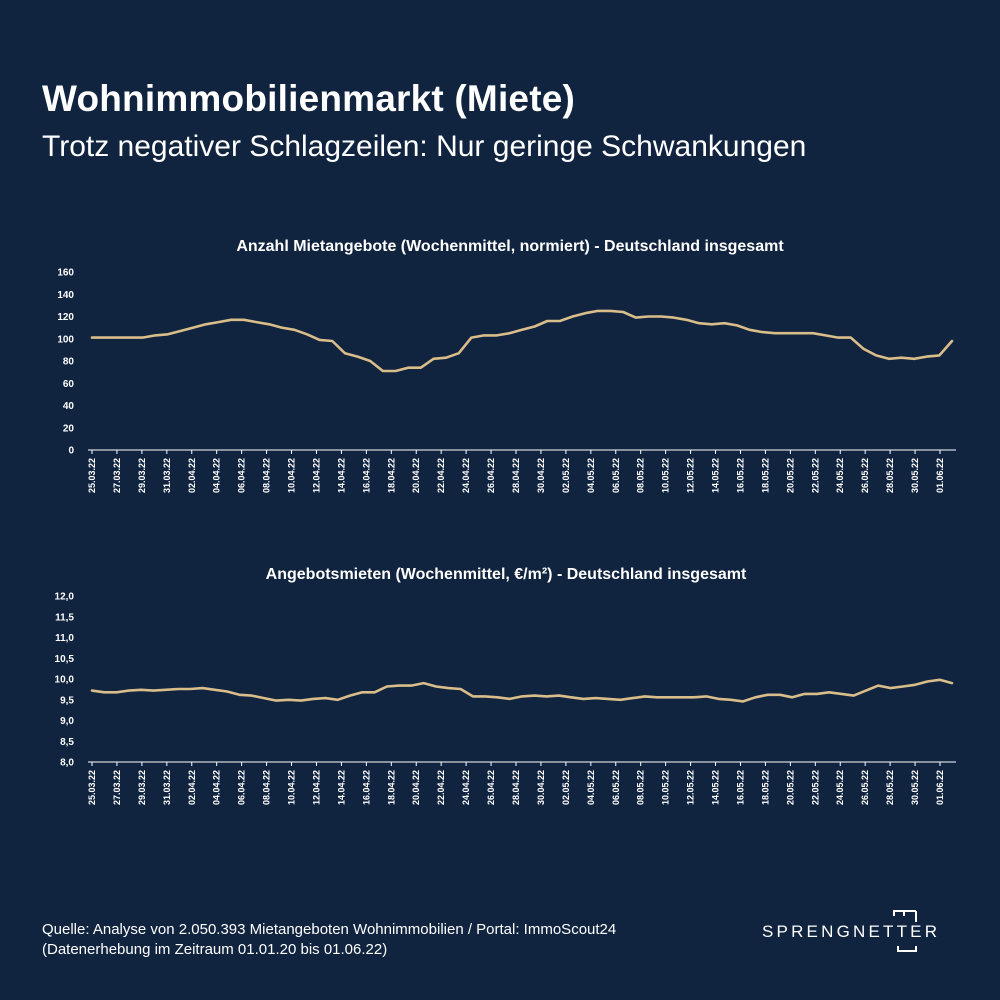 This screenshot has width=1000, height=1000. I want to click on y-tick-label: 100, so click(65, 339).